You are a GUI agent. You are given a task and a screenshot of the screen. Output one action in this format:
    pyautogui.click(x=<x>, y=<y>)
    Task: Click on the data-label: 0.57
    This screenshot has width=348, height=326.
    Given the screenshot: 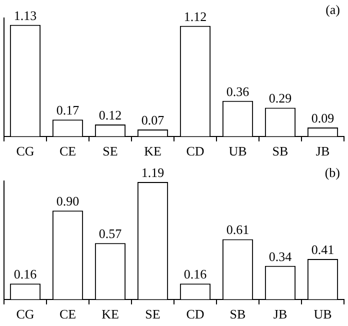 What is the action you would take?
    pyautogui.click(x=110, y=234)
    